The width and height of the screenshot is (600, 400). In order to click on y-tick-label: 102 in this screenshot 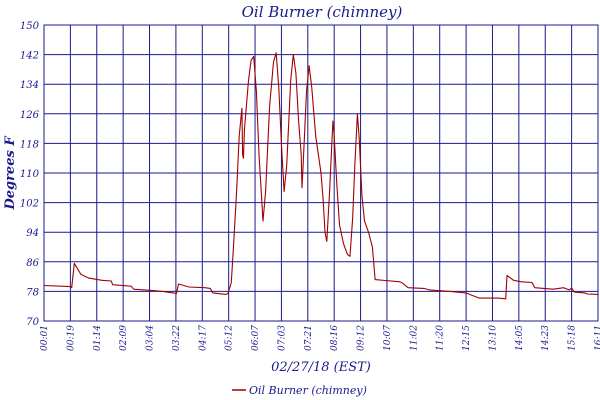, I will do `click(29, 204)`.